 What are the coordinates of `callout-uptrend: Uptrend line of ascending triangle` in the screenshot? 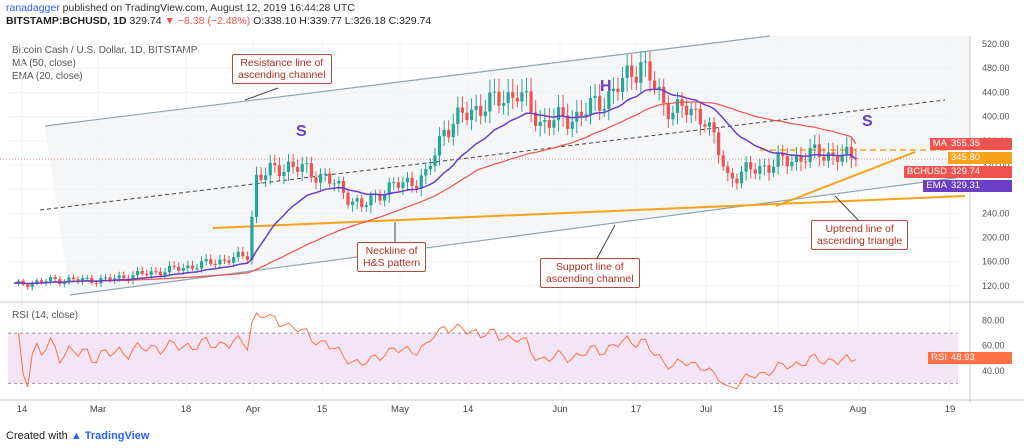 It's located at (860, 235).